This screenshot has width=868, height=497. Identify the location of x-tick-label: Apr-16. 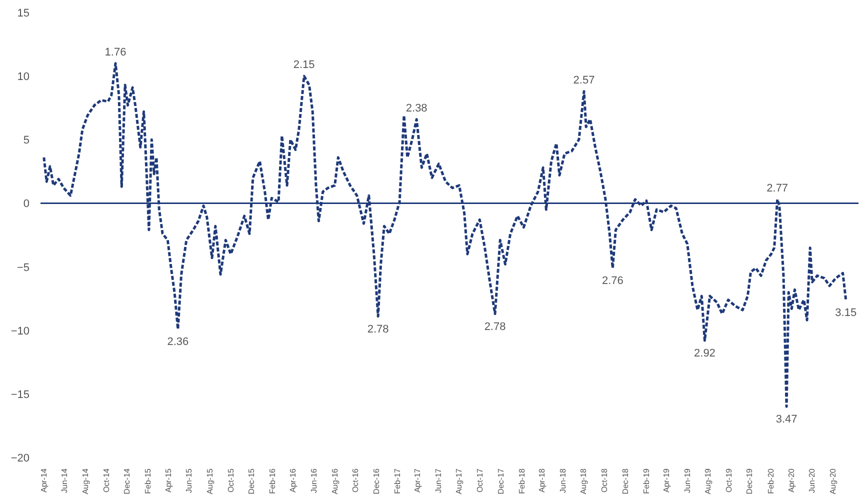
(293, 480).